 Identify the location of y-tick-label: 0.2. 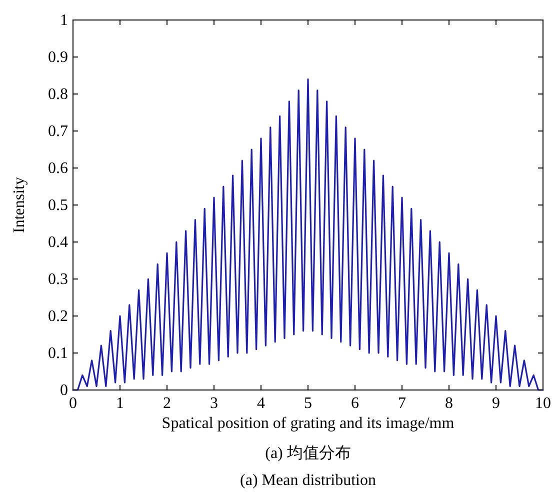
(58, 316).